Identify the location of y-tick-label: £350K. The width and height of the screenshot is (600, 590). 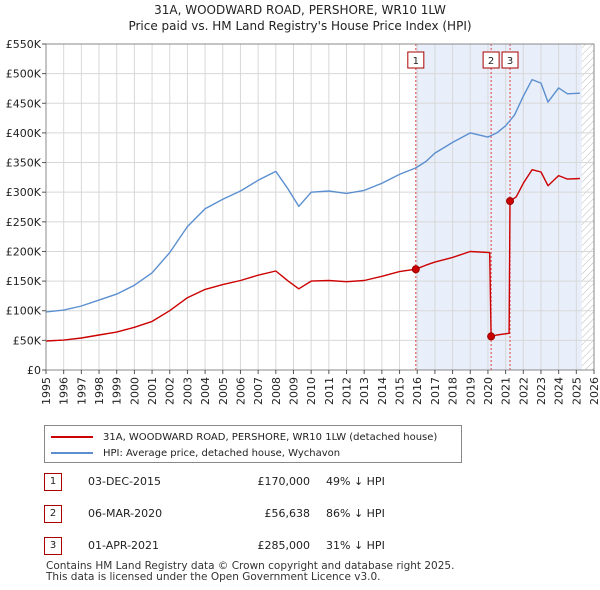
(24, 163).